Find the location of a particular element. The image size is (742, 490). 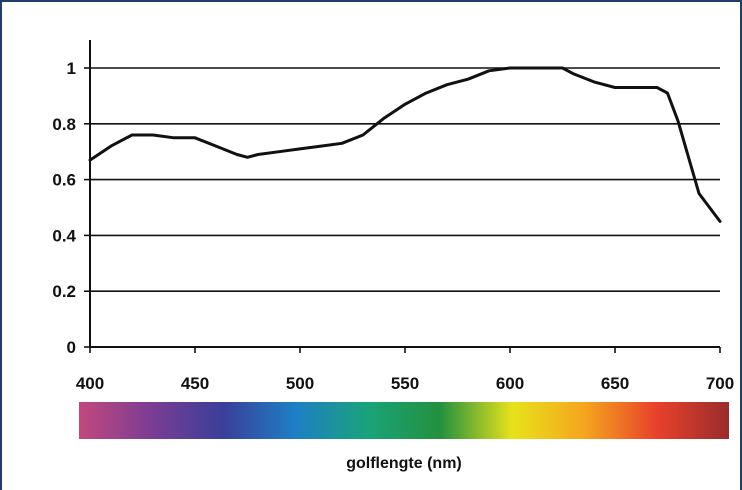

x-tick-label: 450 is located at coordinates (195, 383).